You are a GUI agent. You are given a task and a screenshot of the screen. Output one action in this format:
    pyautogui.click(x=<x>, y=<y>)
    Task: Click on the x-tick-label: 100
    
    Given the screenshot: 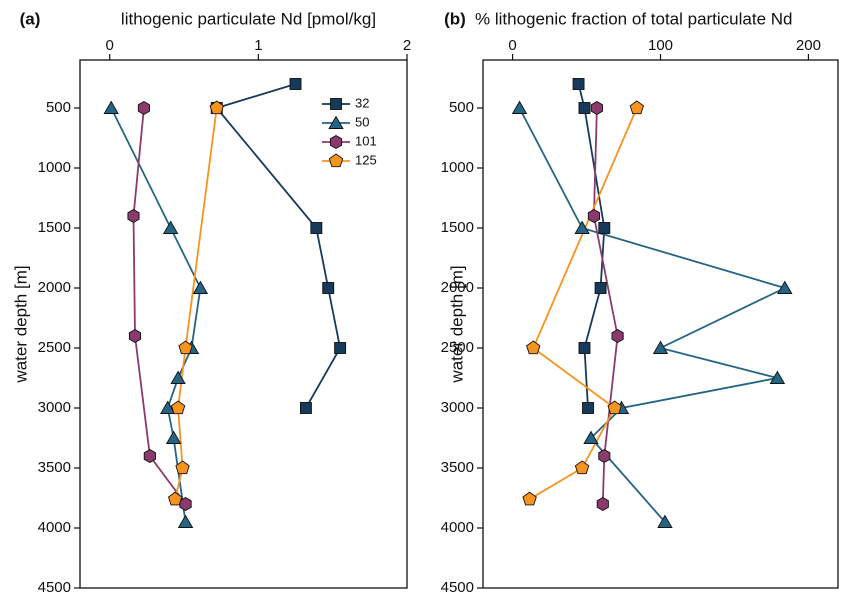 What is the action you would take?
    pyautogui.click(x=660, y=45)
    